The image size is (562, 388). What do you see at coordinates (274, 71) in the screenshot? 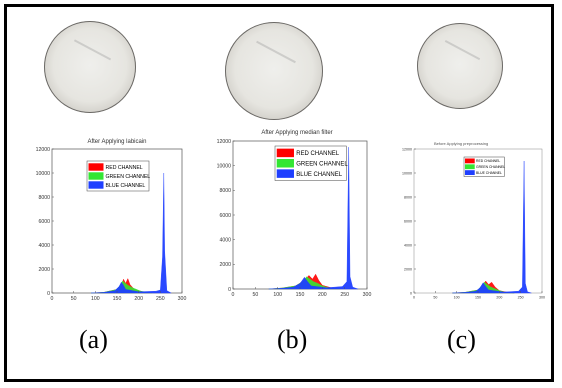
I see `petri-dish-image-b` at bounding box center [274, 71].